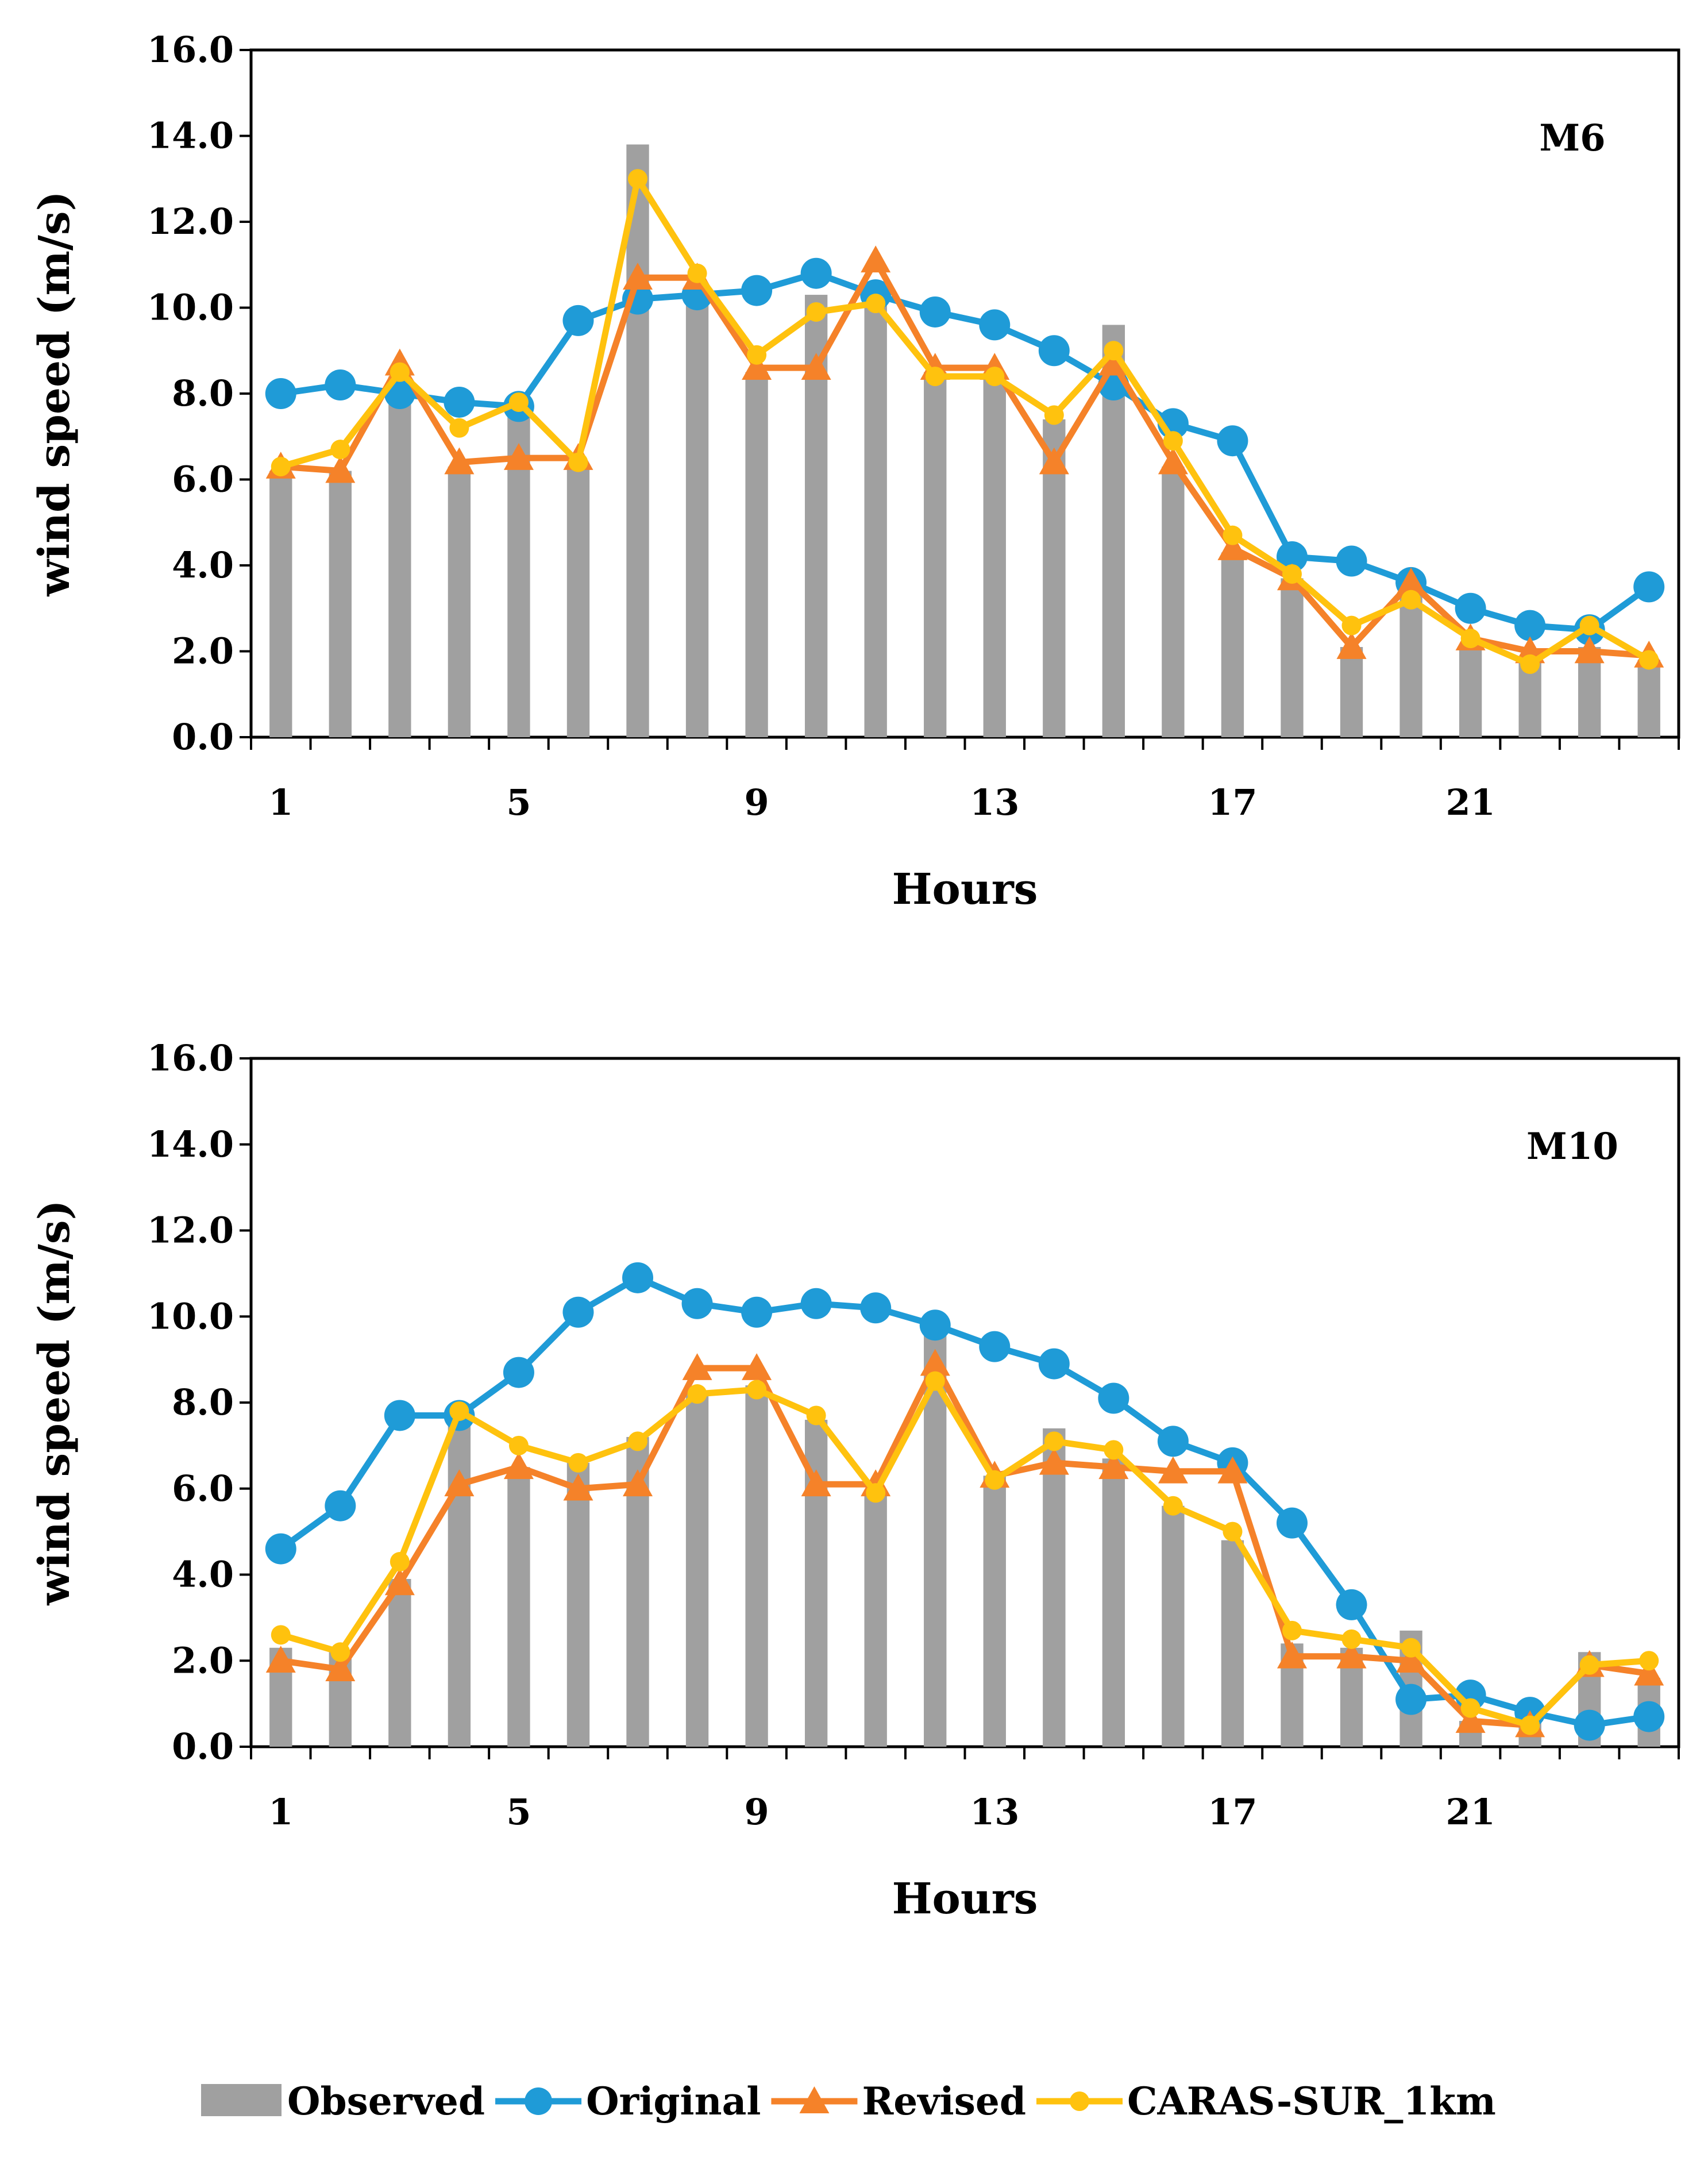  I want to click on x-tick-label: 21, so click(1470, 1812).